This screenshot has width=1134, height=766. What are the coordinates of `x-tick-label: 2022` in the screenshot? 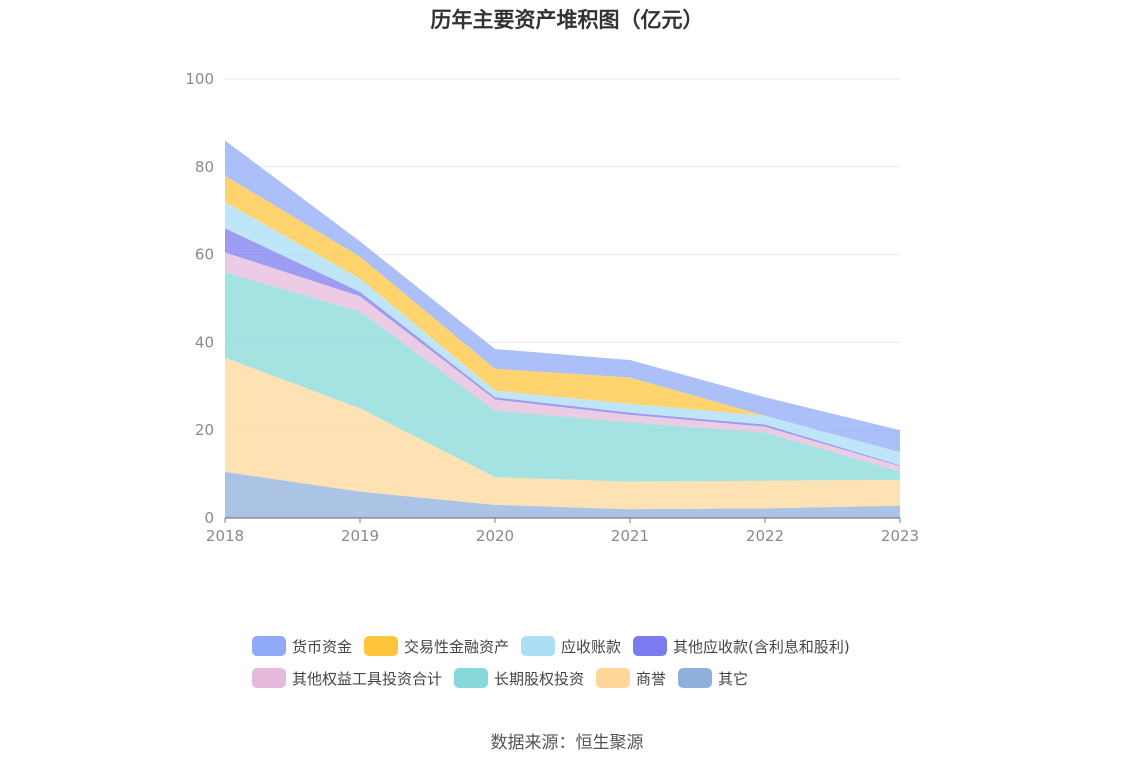 It's located at (765, 536).